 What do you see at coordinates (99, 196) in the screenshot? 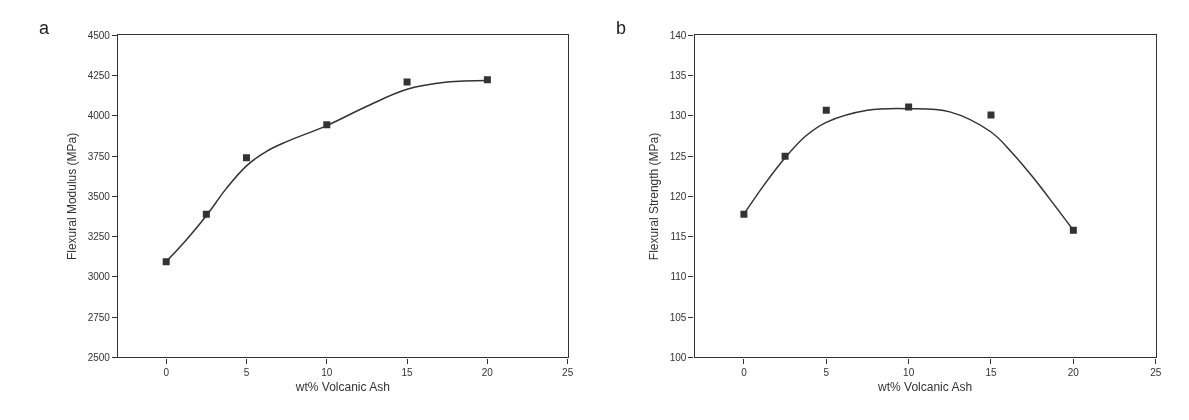
I see `y-tick-label: 3500` at bounding box center [99, 196].